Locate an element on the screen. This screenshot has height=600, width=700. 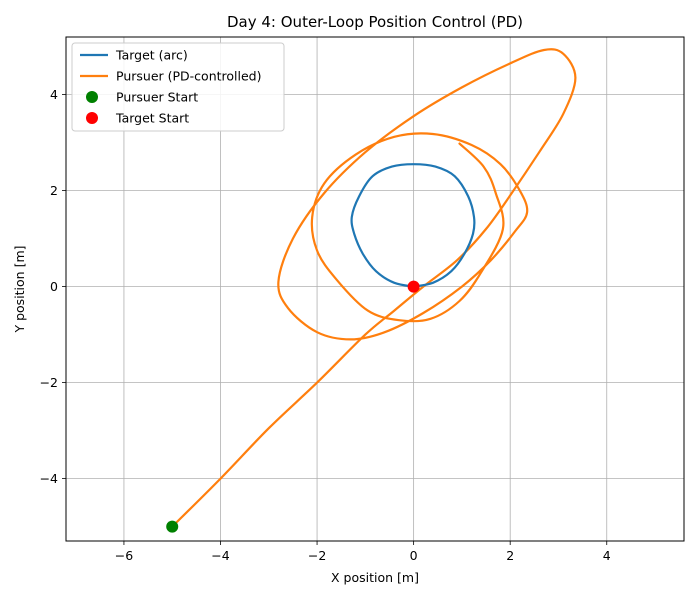
x-tick-label: 0 is located at coordinates (414, 555).